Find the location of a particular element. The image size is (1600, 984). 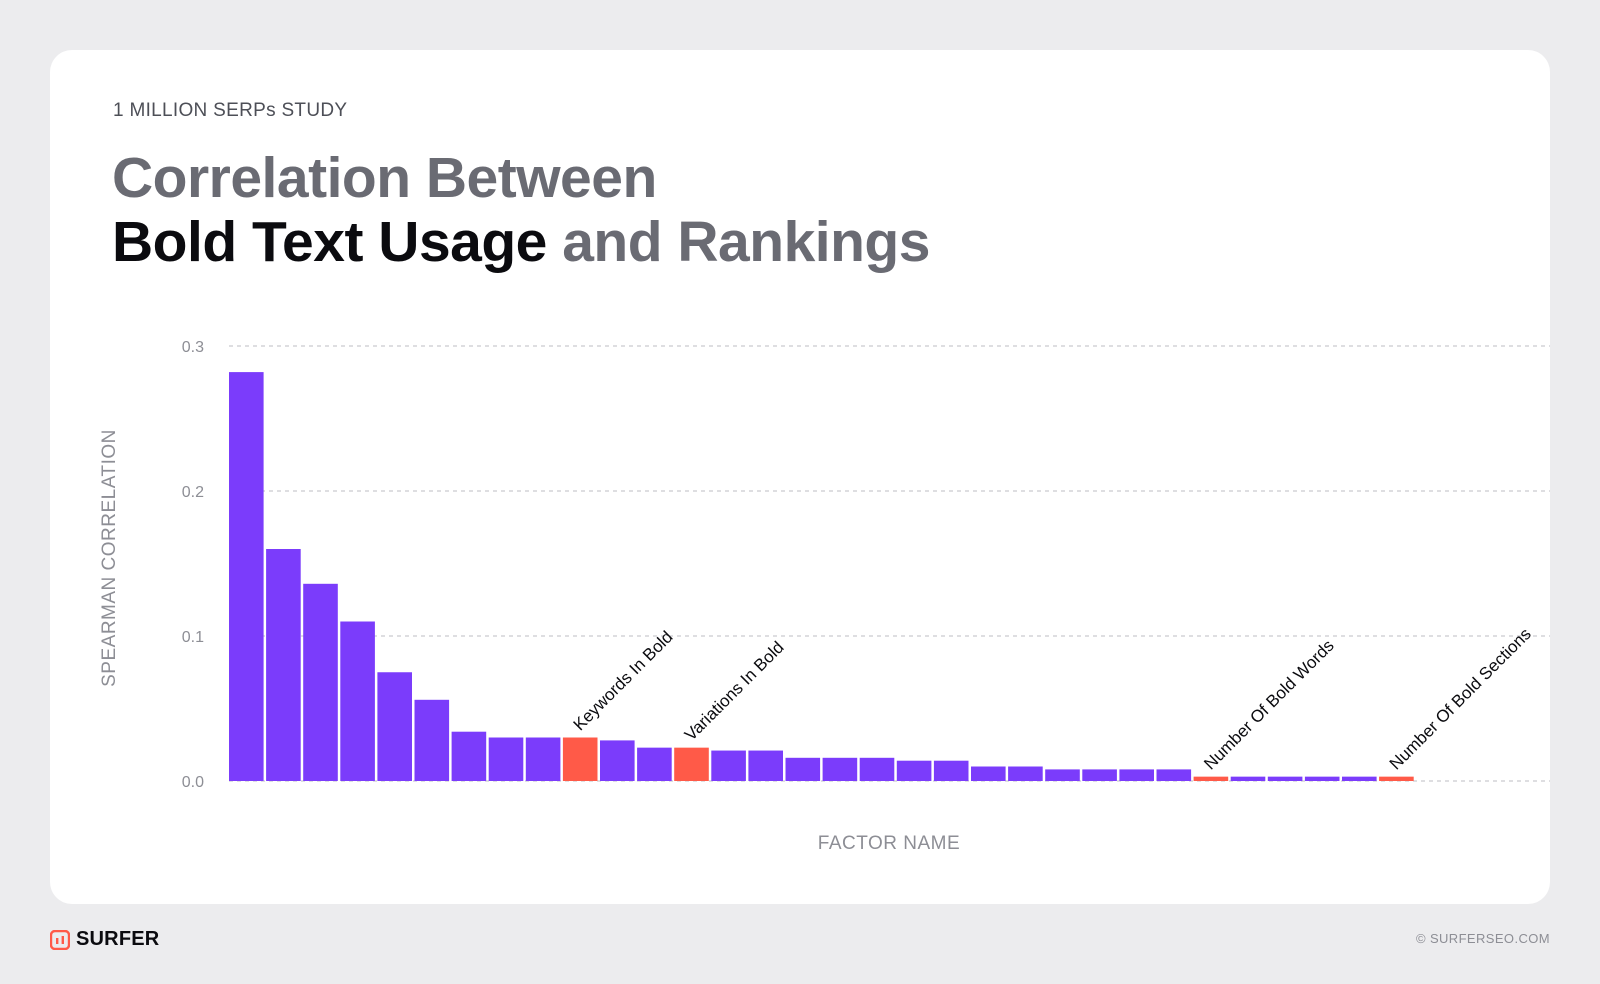

bar-label: Number Of Bold Sections is located at coordinates (1460, 698).